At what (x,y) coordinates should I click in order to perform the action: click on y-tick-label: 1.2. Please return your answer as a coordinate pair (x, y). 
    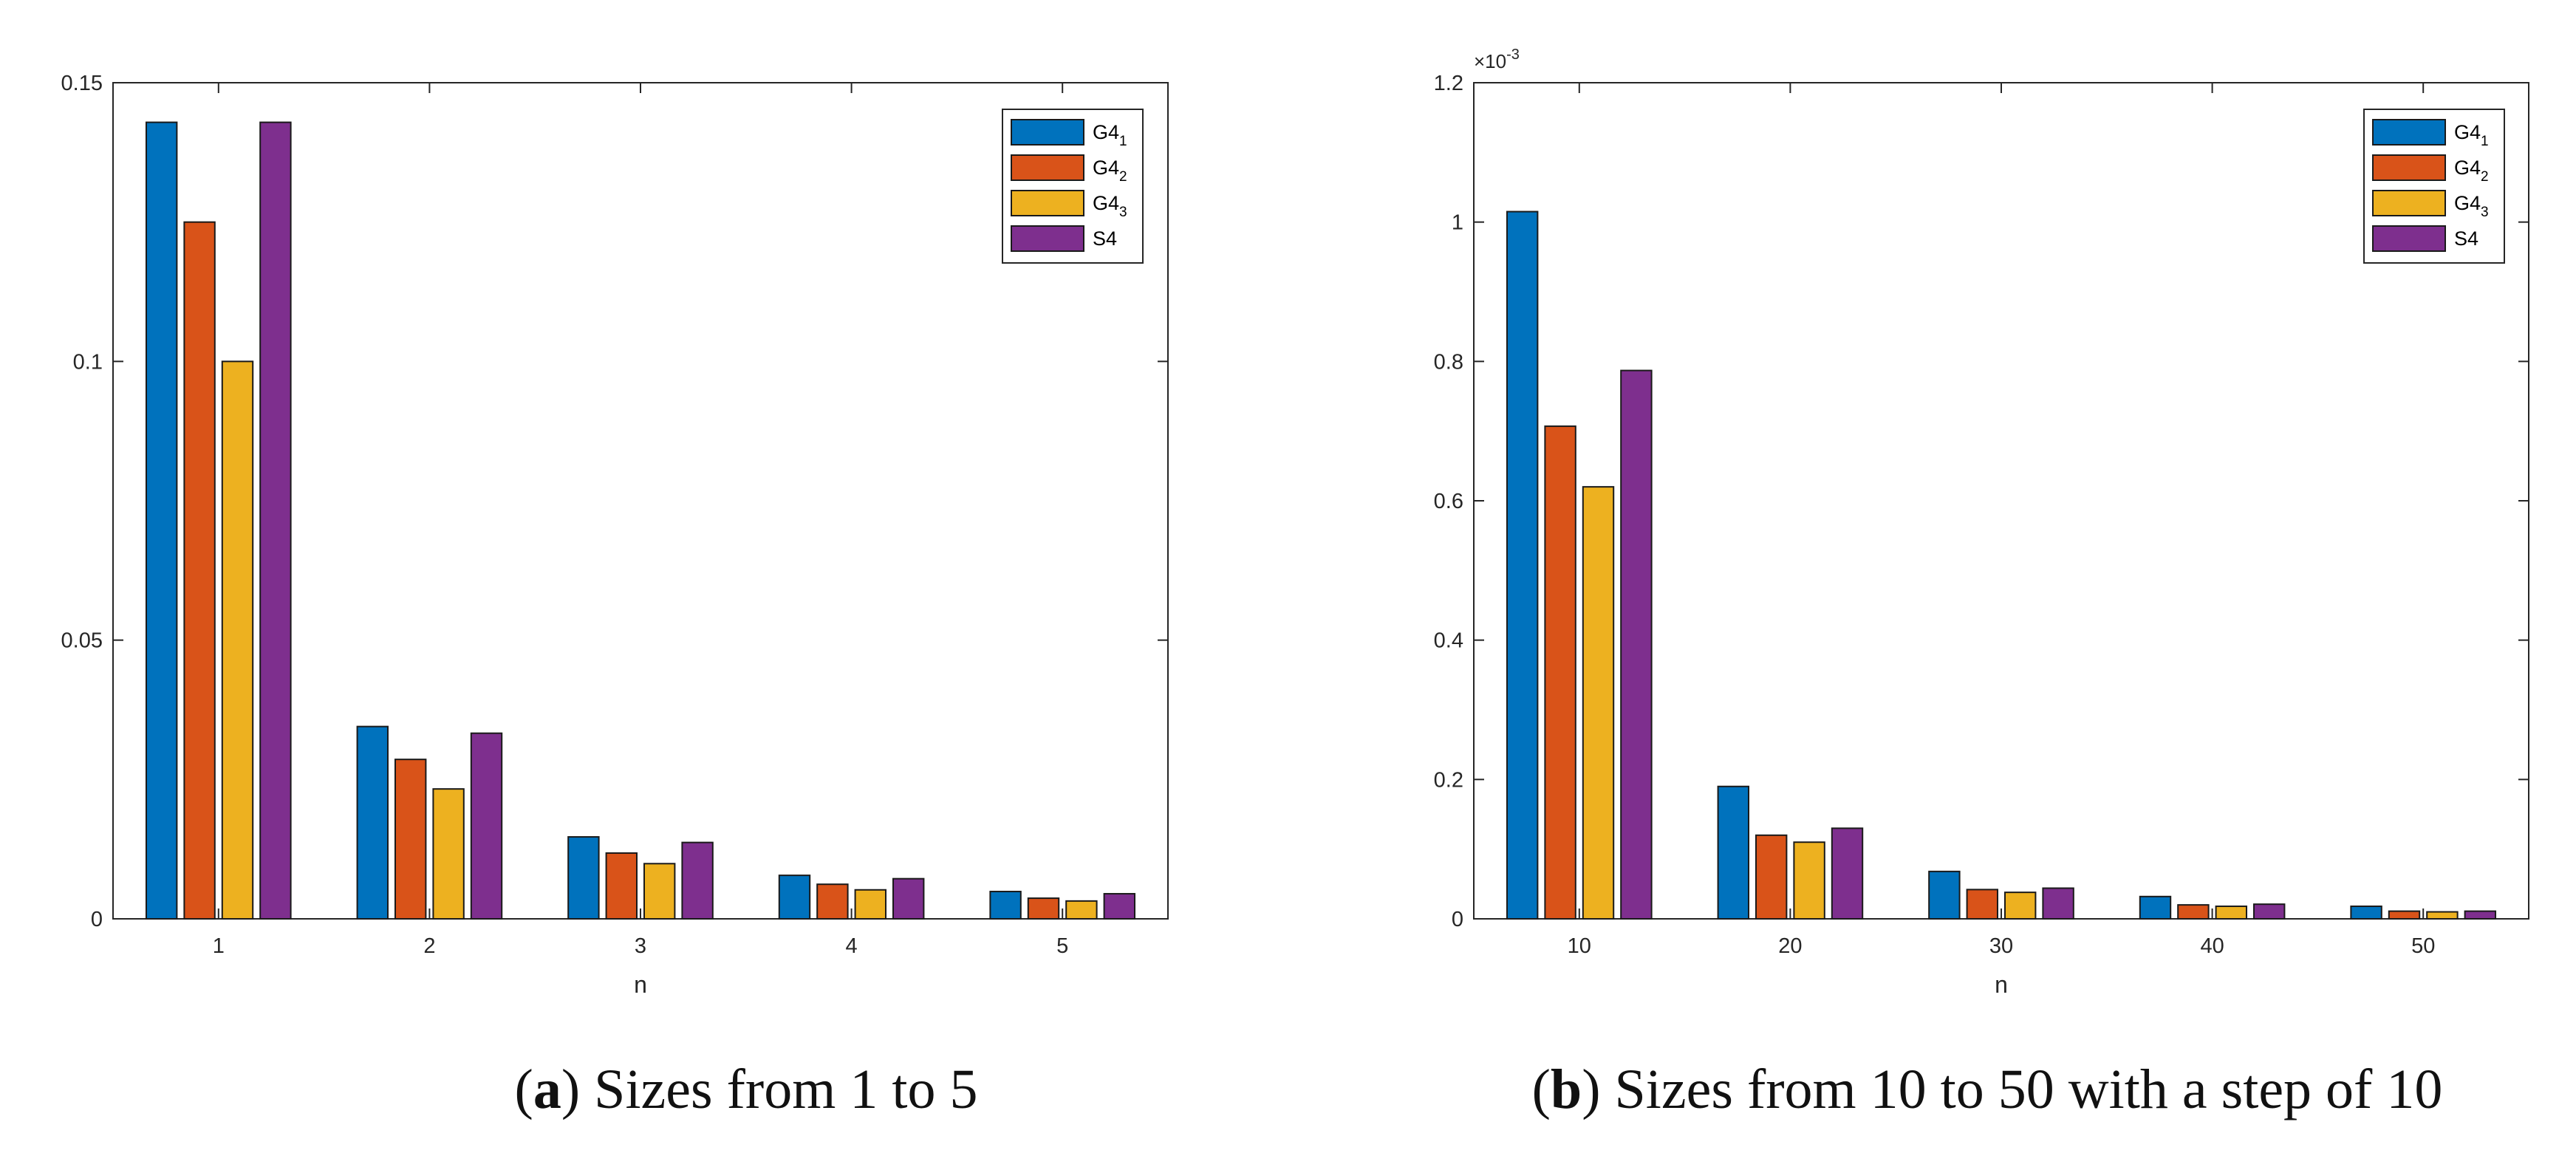
    Looking at the image, I should click on (1449, 83).